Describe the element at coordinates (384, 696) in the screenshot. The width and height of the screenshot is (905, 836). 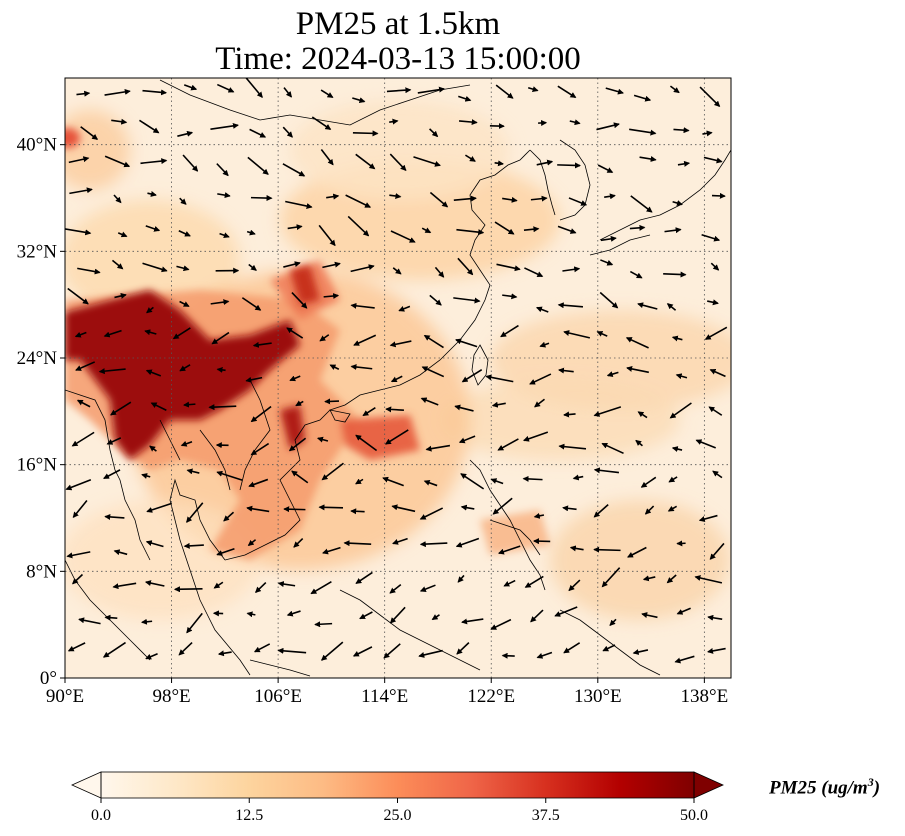
I see `lon-tick-label: 114°E` at that location.